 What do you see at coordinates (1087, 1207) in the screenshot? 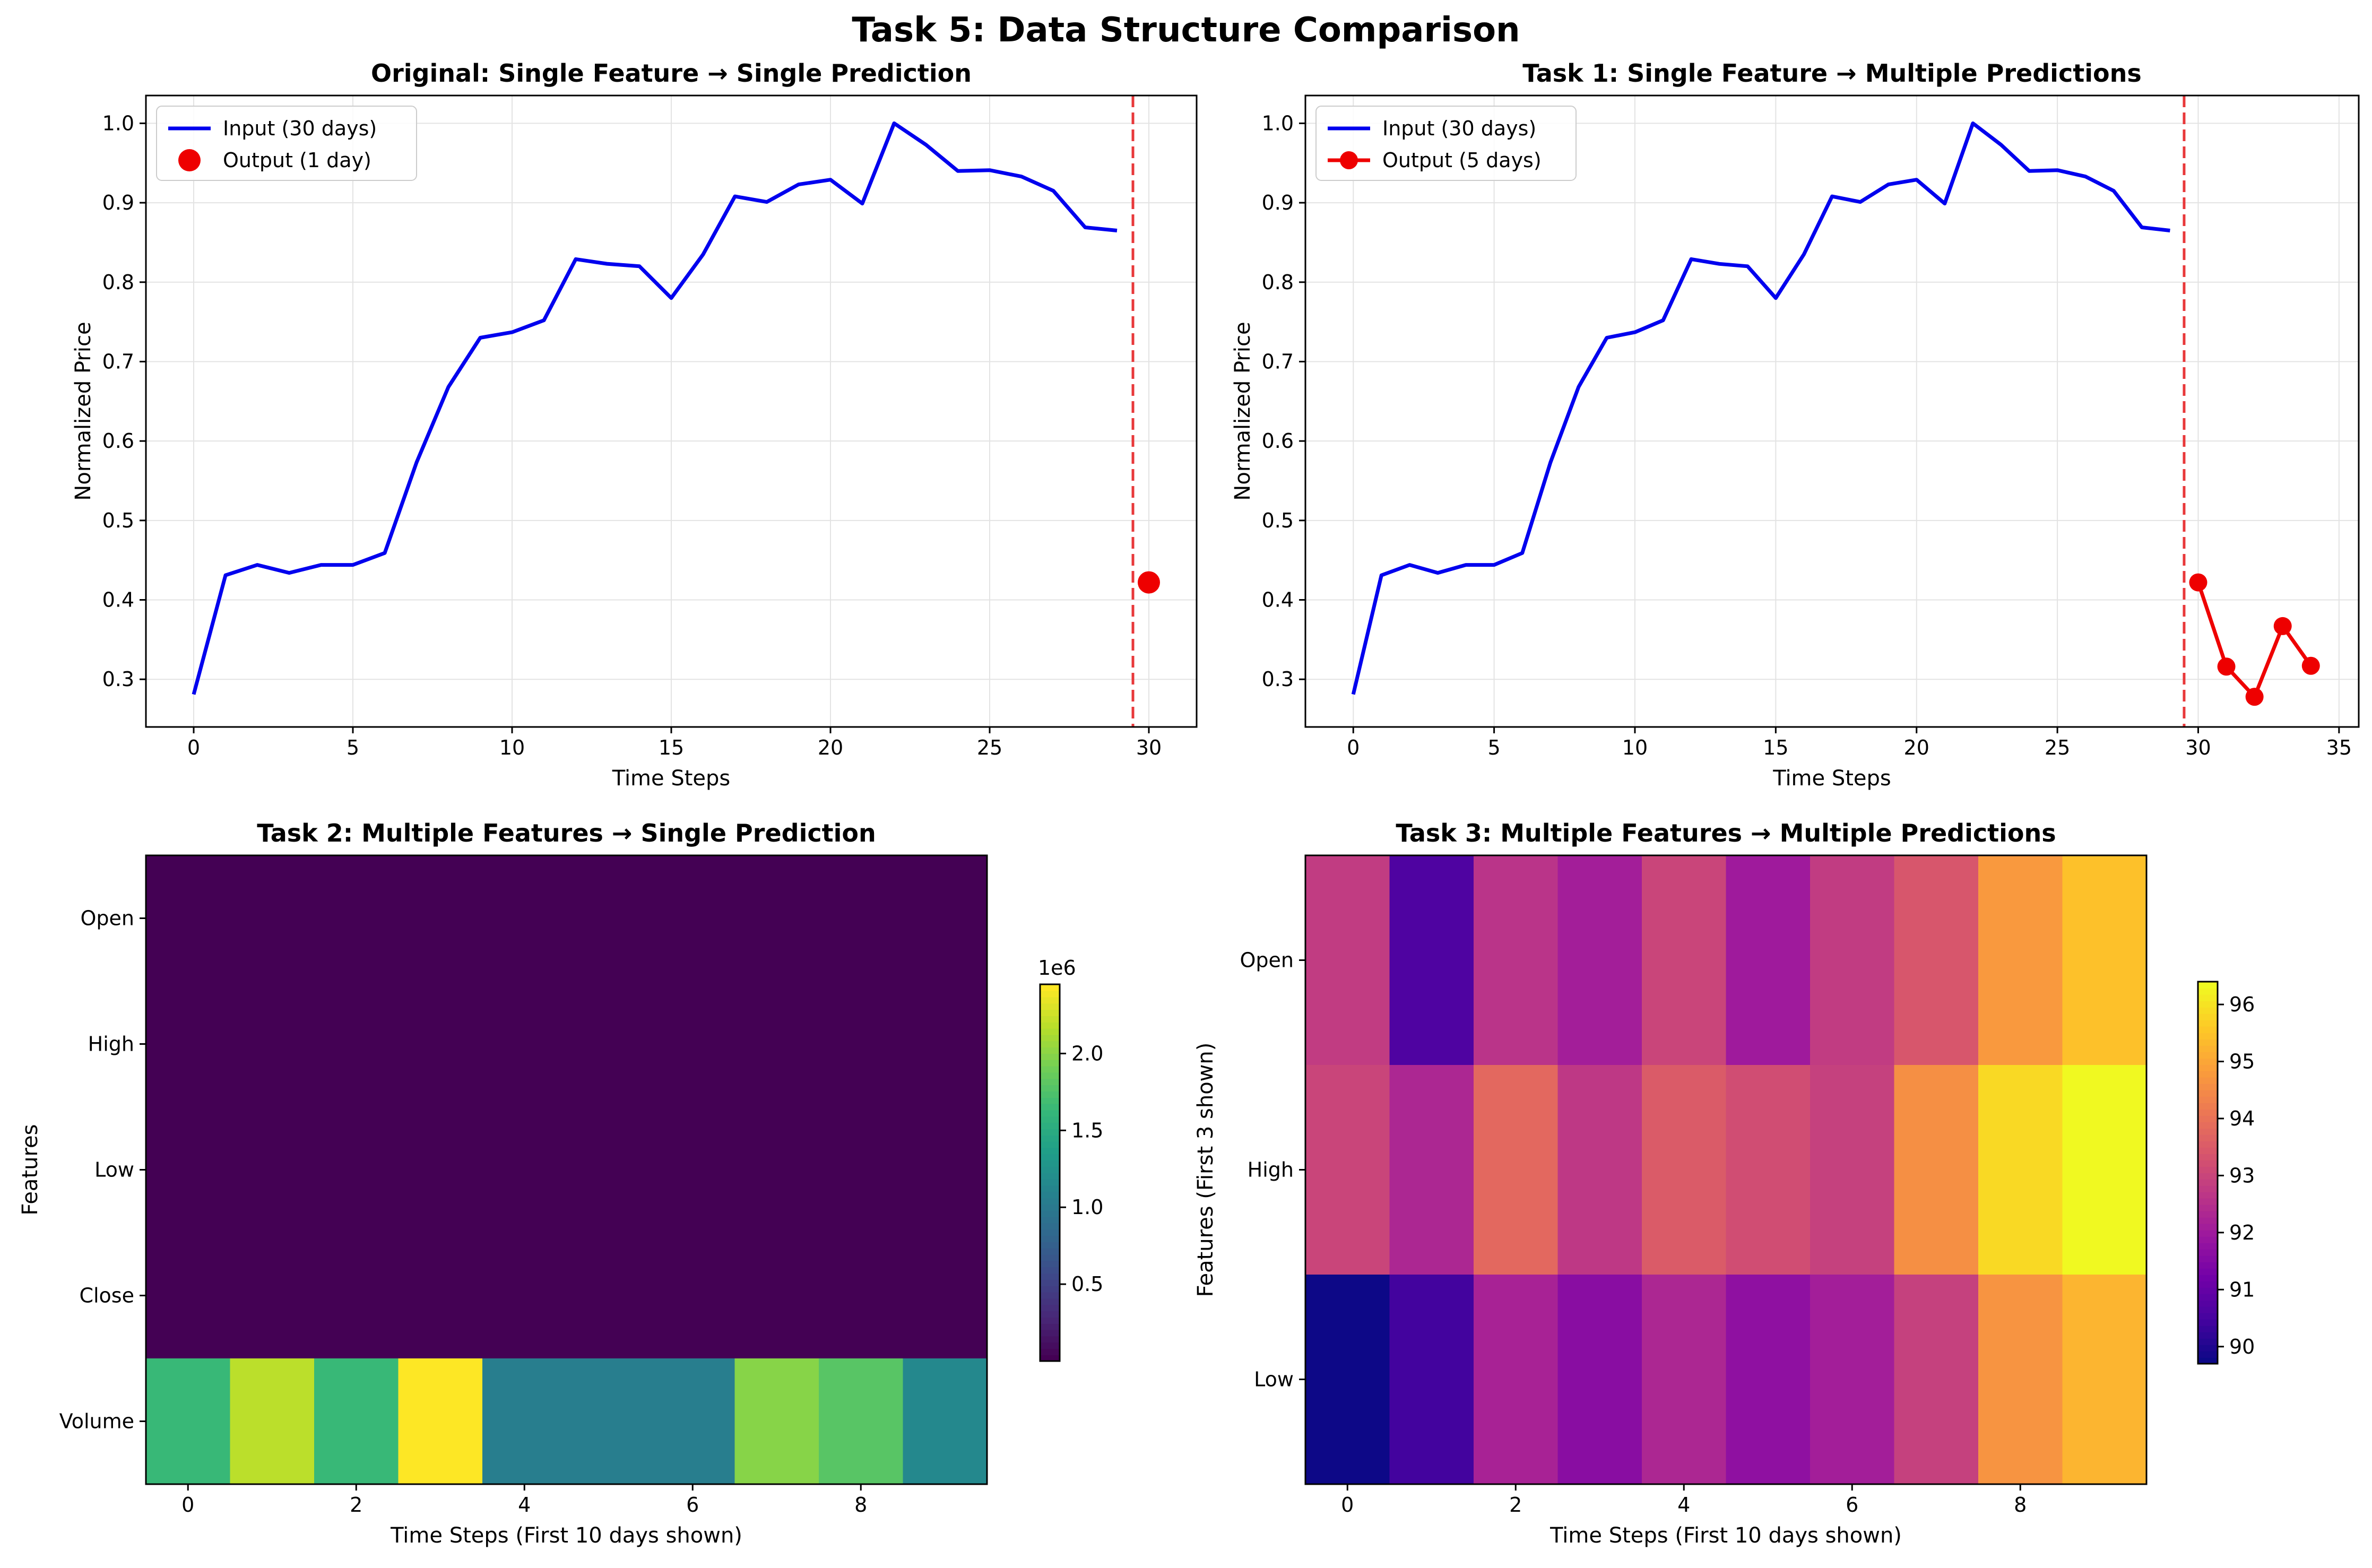
I see `colorbar-tick-label: 1.0` at bounding box center [1087, 1207].